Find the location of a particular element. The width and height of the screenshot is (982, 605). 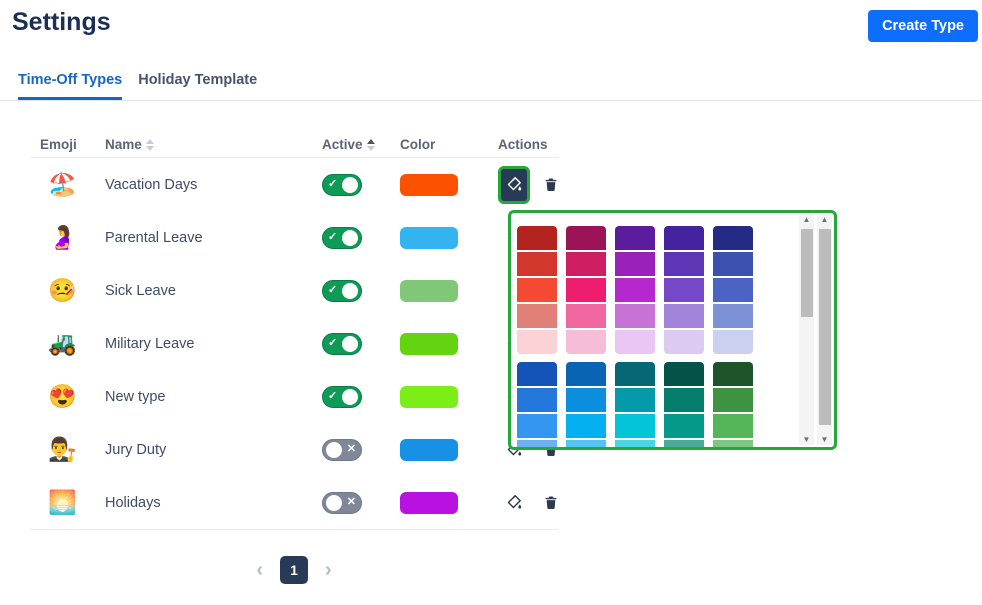

swatch-group is located at coordinates (635, 404).